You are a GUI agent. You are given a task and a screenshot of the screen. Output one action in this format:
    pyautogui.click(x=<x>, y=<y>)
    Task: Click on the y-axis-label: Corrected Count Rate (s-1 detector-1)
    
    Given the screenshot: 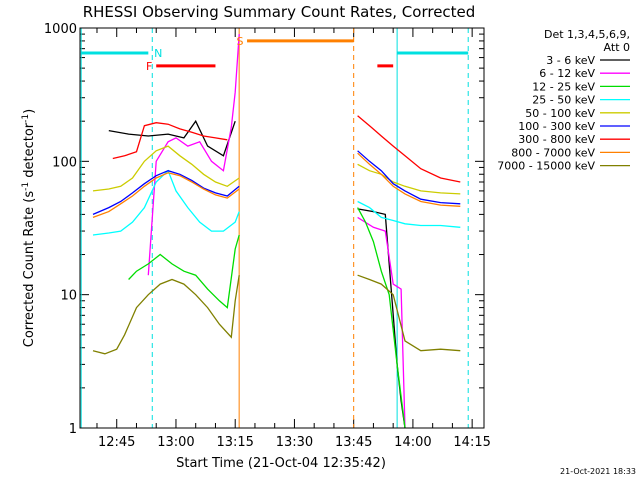 What is the action you would take?
    pyautogui.click(x=29, y=228)
    